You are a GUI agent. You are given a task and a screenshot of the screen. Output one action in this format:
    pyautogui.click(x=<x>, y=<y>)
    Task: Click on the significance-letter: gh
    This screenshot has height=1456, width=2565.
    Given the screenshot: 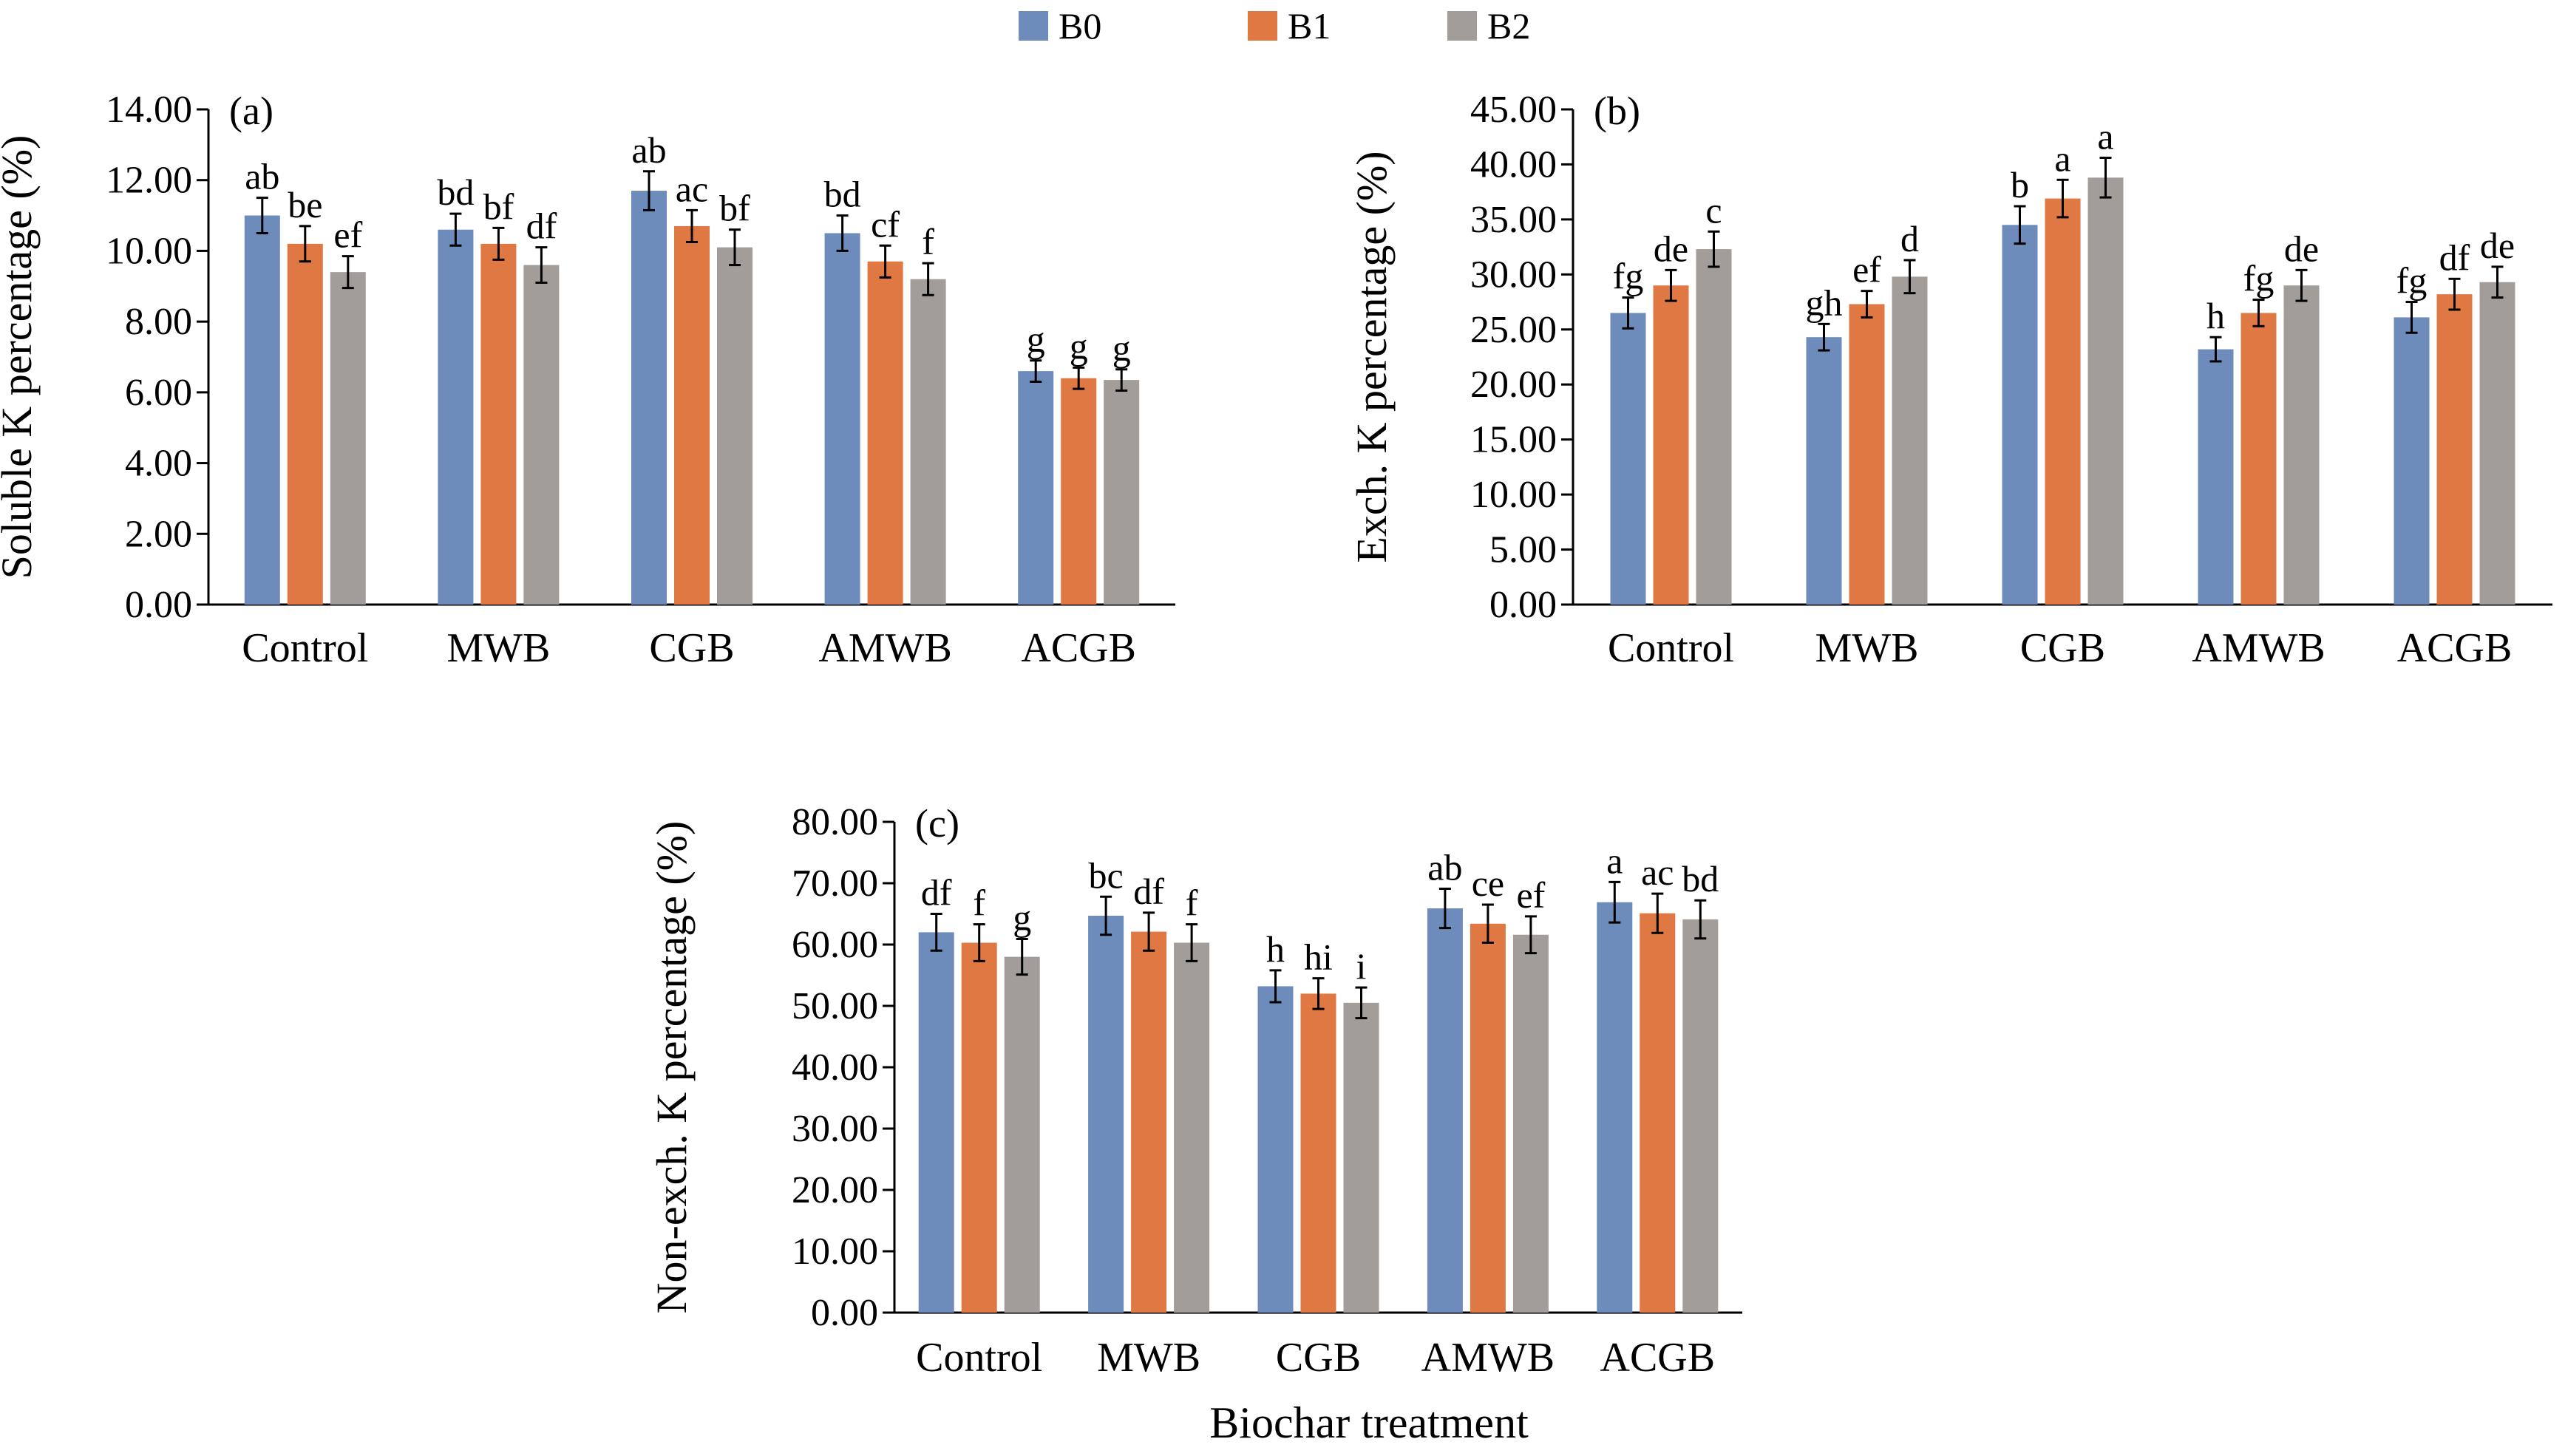 What is the action you would take?
    pyautogui.click(x=1825, y=302)
    